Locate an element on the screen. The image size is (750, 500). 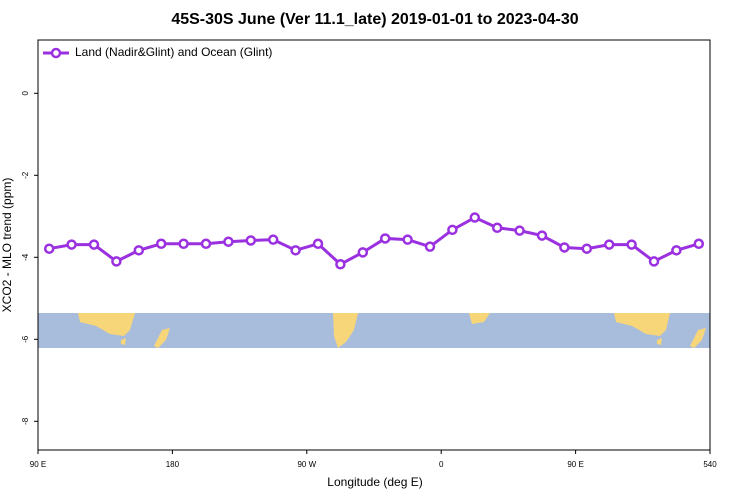
y-tick-label: -8 is located at coordinates (25, 421).